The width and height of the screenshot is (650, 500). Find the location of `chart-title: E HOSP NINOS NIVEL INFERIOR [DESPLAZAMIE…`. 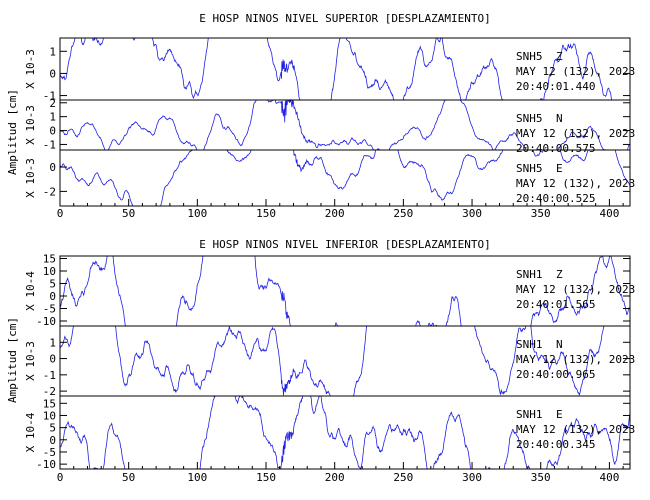

chart-title: E HOSP NINOS NIVEL INFERIOR [DESPLAZAMIE… is located at coordinates (344, 244).